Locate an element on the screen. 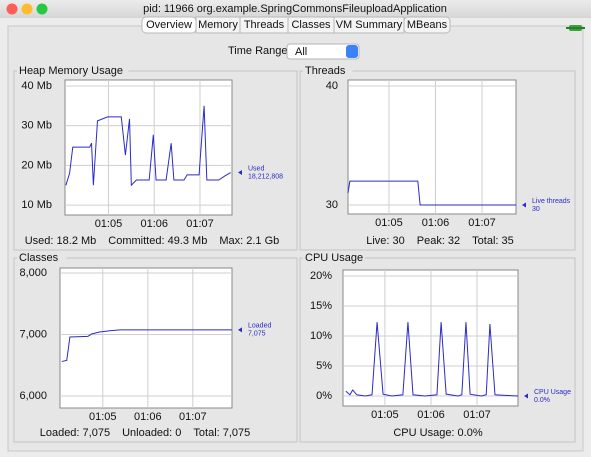 The height and width of the screenshot is (457, 591). stat: Total: 7,075 is located at coordinates (221, 433).